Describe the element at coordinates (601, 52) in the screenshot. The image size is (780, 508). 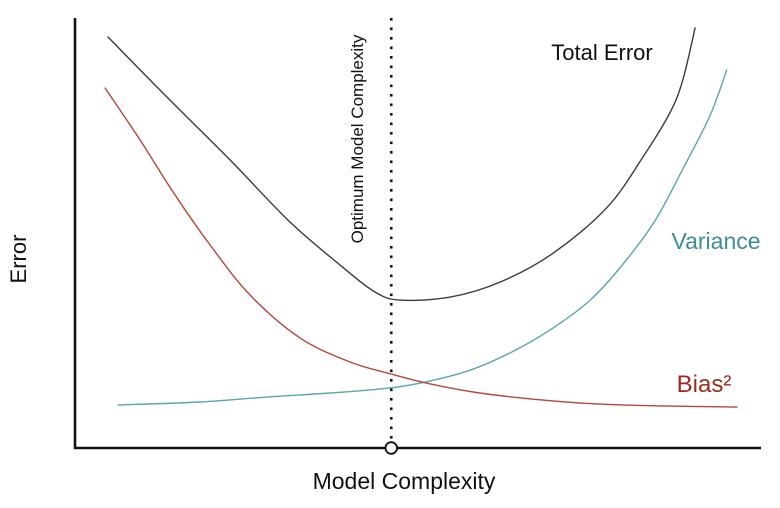
I see `total-error-label: Total Error` at that location.